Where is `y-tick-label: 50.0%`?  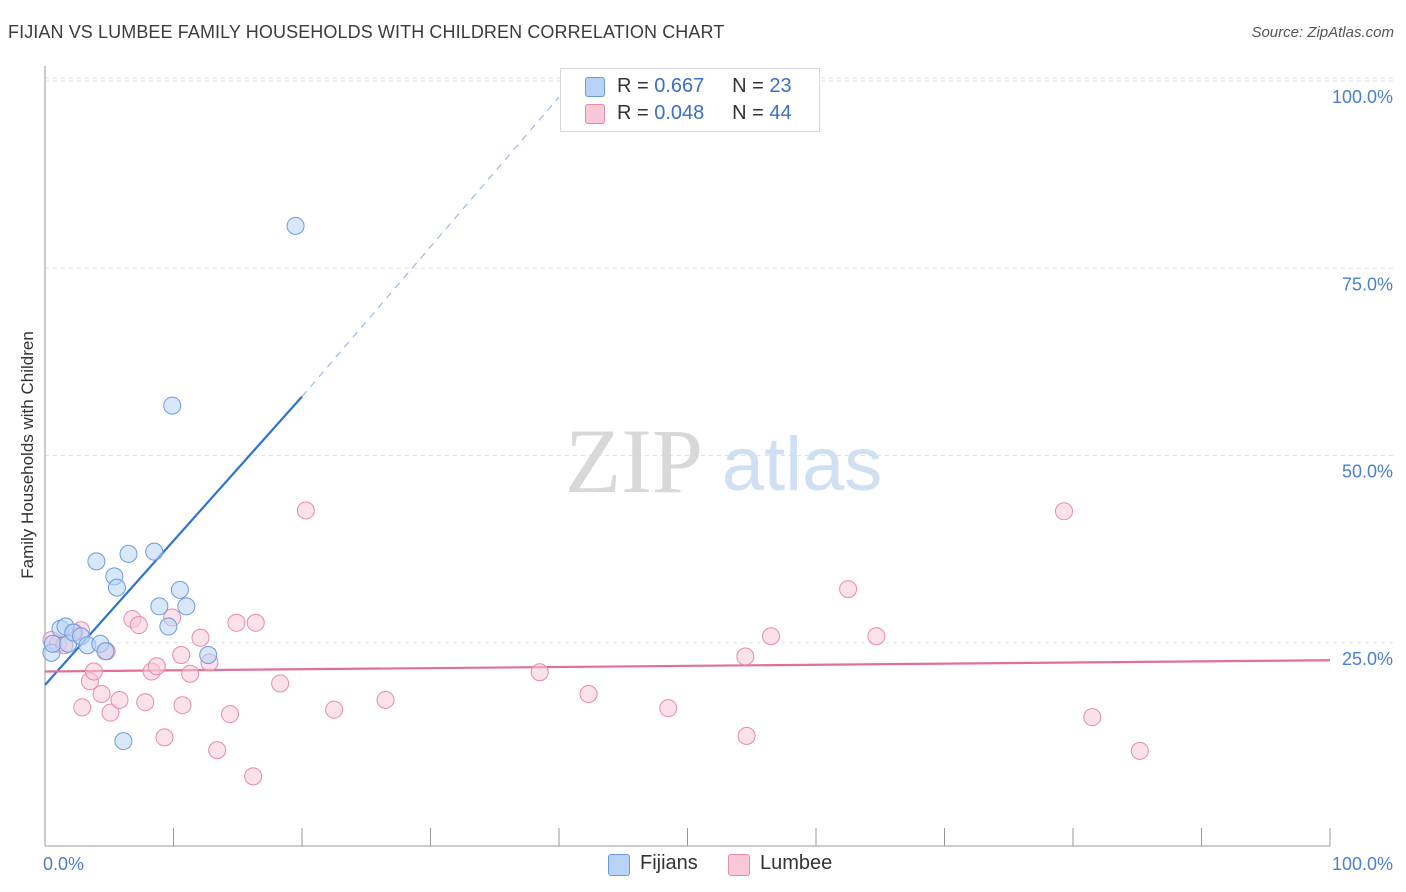 y-tick-label: 50.0% is located at coordinates (1367, 472).